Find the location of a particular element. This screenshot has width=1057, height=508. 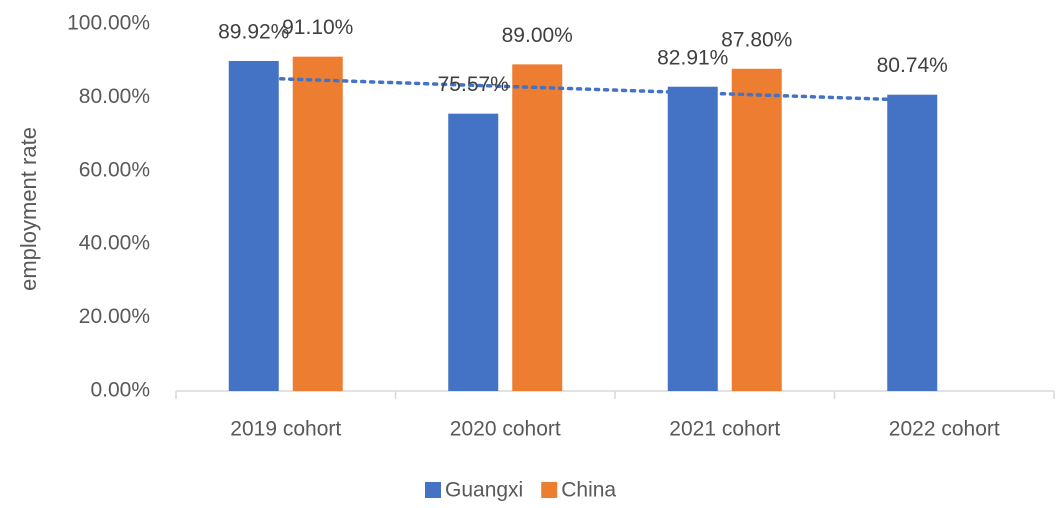

legend-label: China is located at coordinates (588, 490).